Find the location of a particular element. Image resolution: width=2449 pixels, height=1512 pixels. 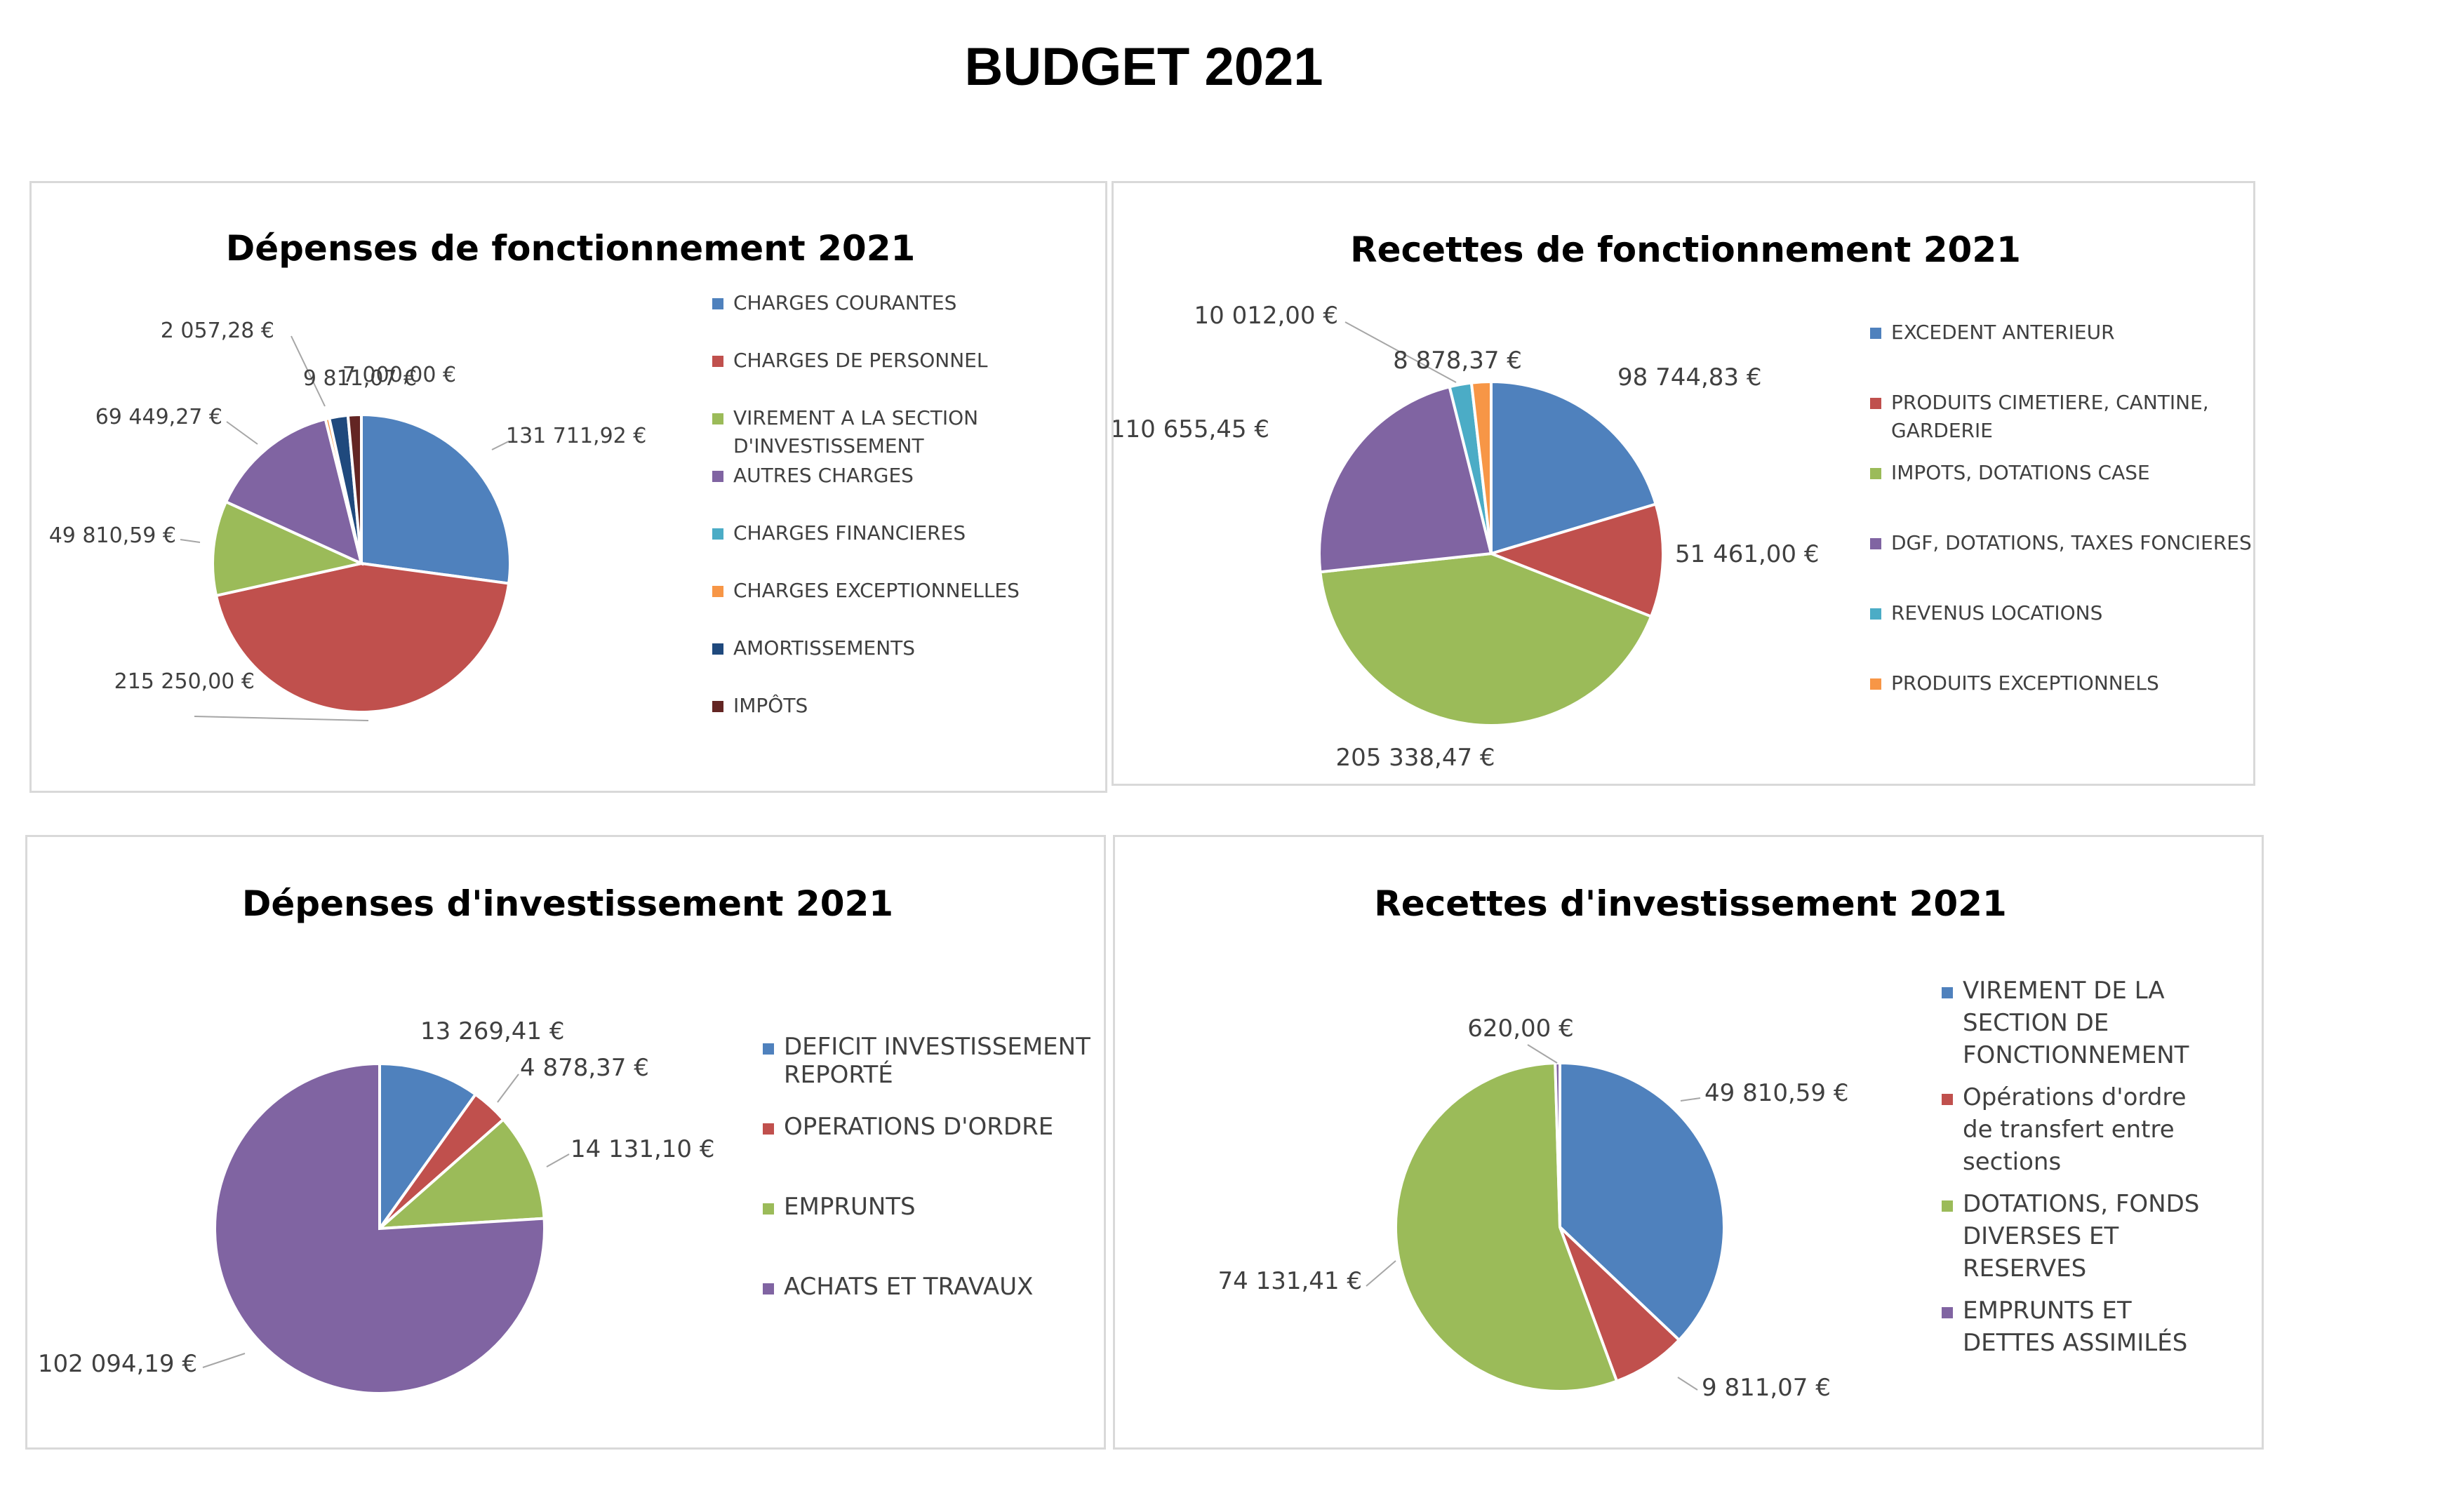

data-label: 74 131,41 € is located at coordinates (1290, 1281).